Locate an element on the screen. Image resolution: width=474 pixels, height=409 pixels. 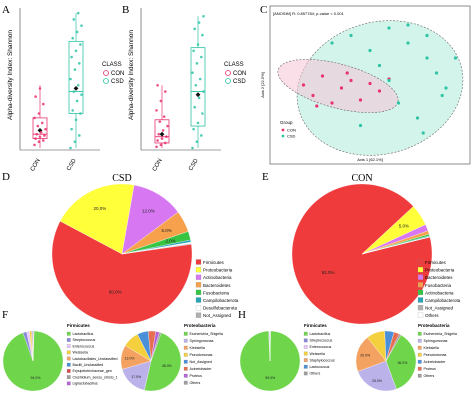
panel-g-legend-title: Proteobacteria is located at coordinates (200, 325).